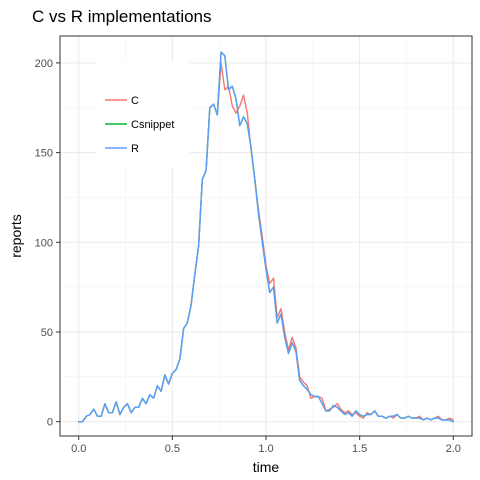 The width and height of the screenshot is (480, 480). I want to click on x-tick-label: 2.0, so click(453, 449).